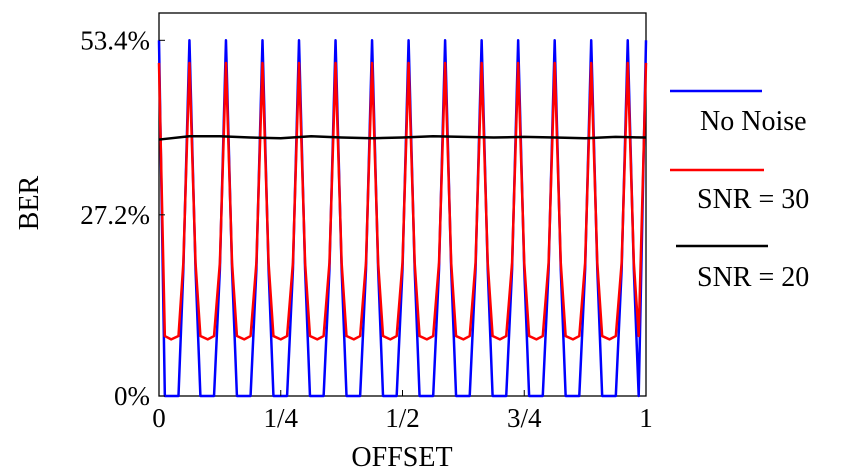 The height and width of the screenshot is (475, 843). What do you see at coordinates (115, 215) in the screenshot?
I see `y-tick-label-1: 27.2%` at bounding box center [115, 215].